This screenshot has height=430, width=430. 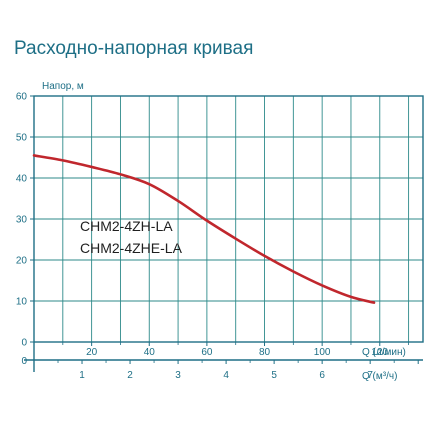 What do you see at coordinates (24, 343) in the screenshot?
I see `y-tick-label: 0` at bounding box center [24, 343].